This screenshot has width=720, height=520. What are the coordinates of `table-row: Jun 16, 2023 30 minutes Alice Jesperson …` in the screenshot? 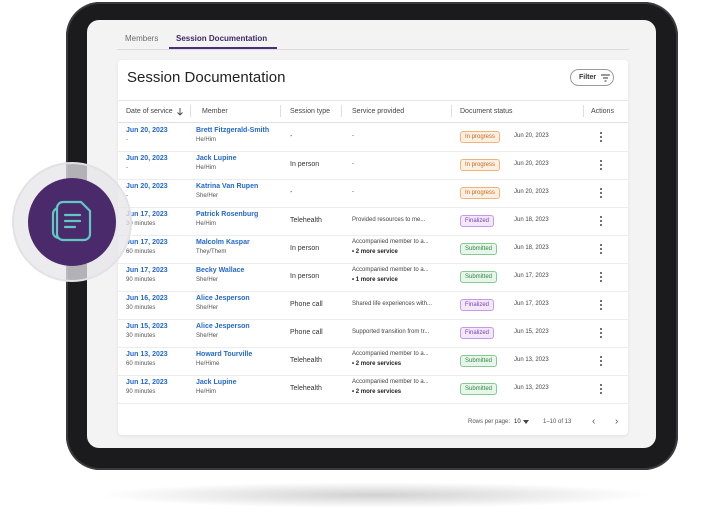 It's located at (373, 305).